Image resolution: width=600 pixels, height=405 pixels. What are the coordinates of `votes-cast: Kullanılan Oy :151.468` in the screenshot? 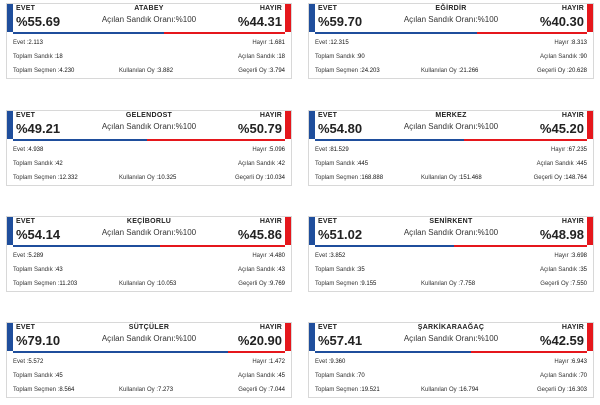 It's located at (451, 178).